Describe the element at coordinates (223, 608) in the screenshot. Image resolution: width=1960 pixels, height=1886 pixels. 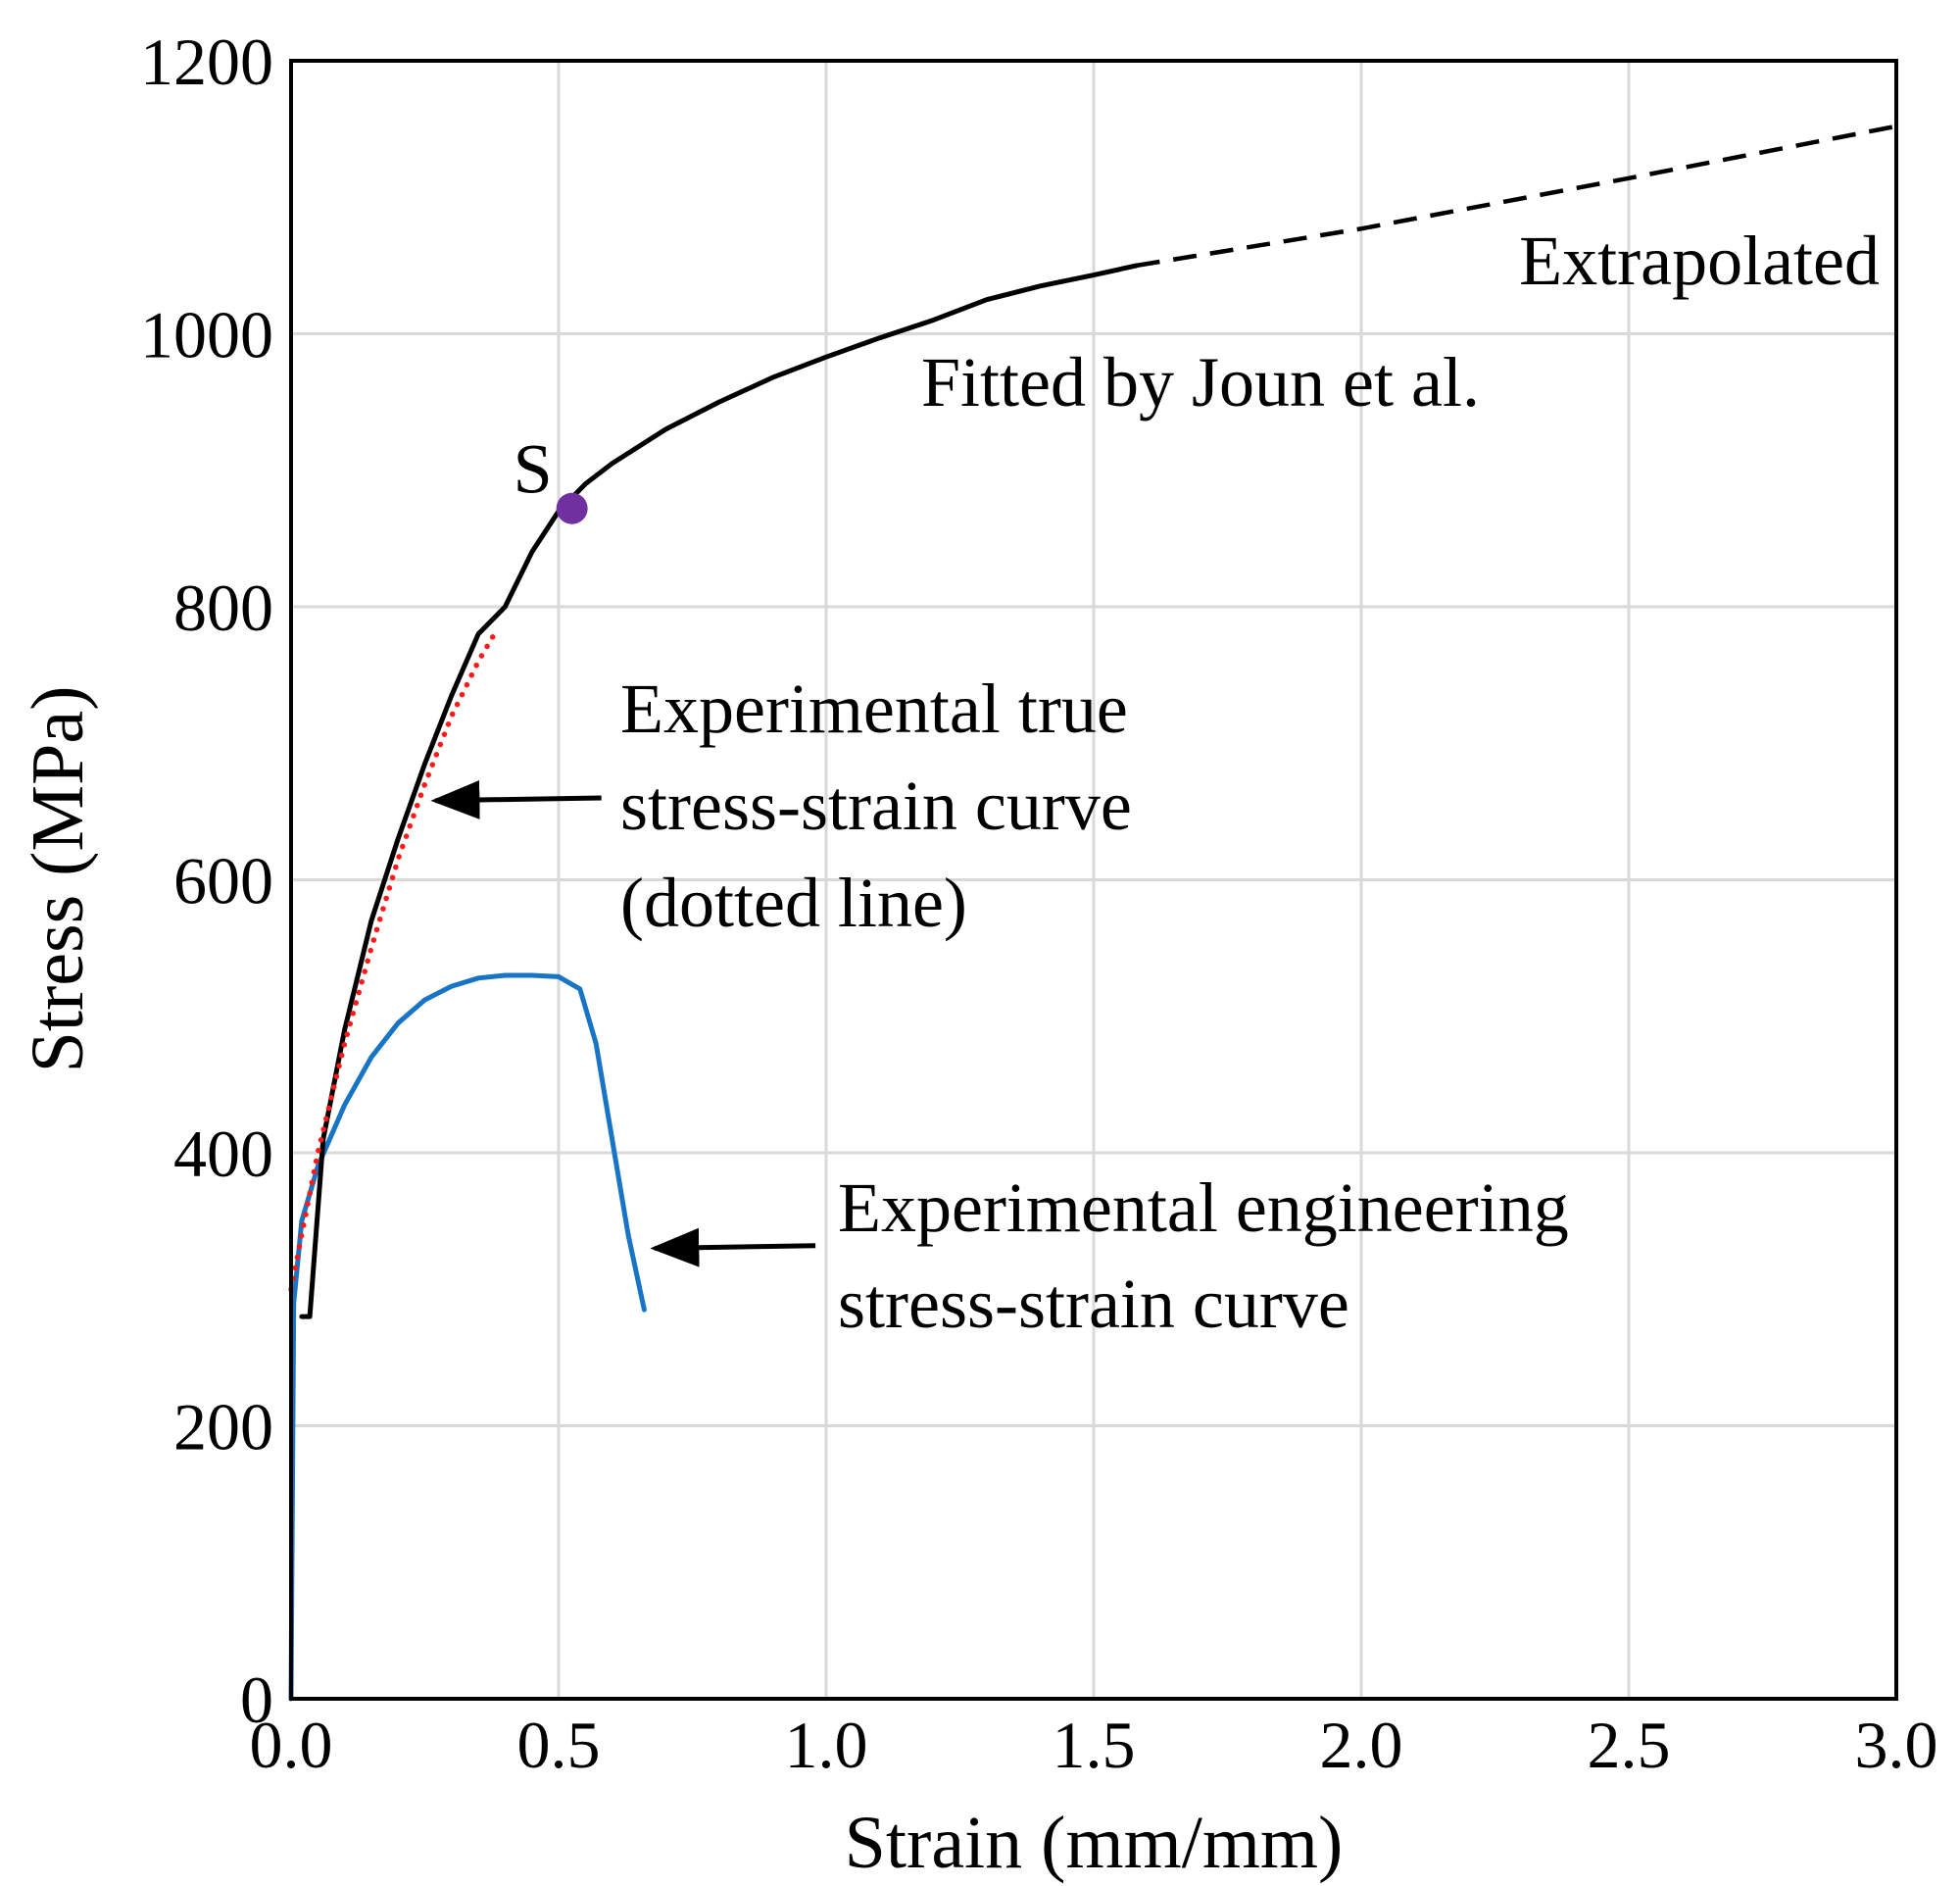
I see `y-tick-label: 800` at that location.